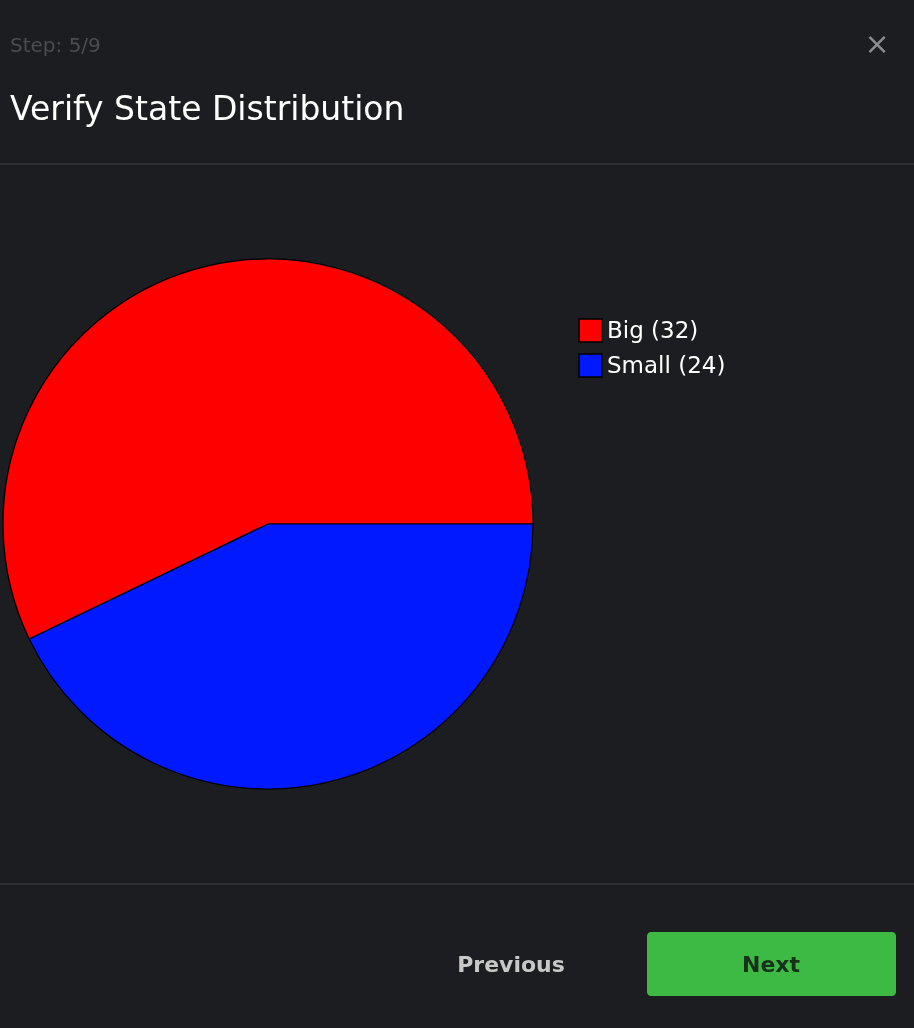 The height and width of the screenshot is (1028, 914). What do you see at coordinates (207, 108) in the screenshot?
I see `chart-title: Verify State Distribution` at bounding box center [207, 108].